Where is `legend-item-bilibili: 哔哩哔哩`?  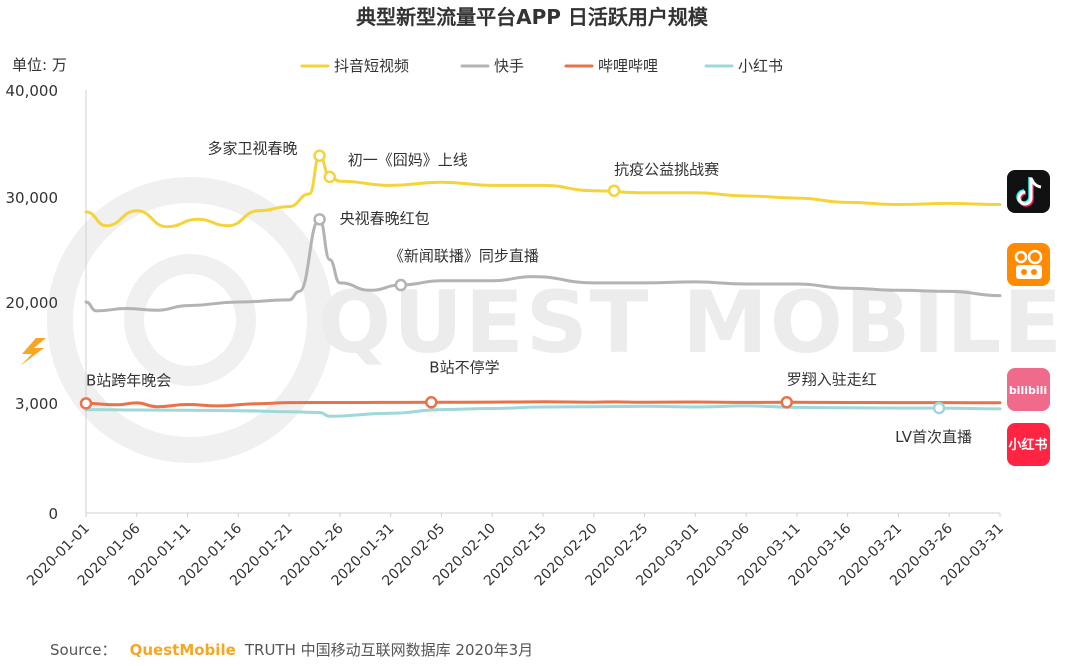 legend-item-bilibili: 哔哩哔哩 is located at coordinates (611, 66).